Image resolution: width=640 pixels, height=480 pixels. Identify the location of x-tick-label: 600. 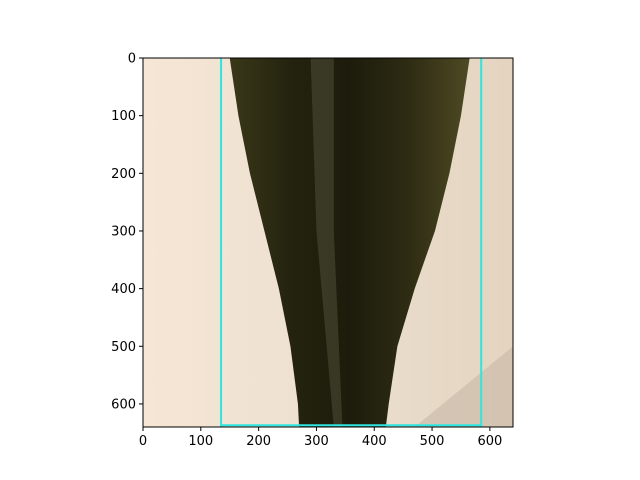
(489, 441).